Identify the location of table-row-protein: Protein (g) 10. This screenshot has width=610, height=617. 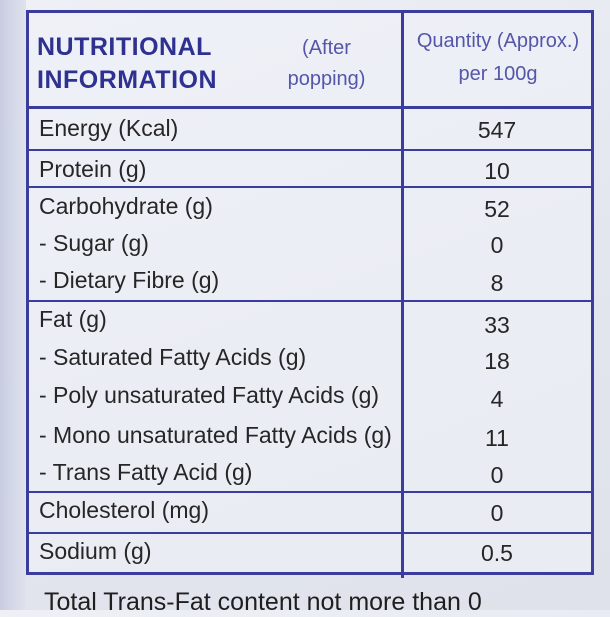
(310, 169).